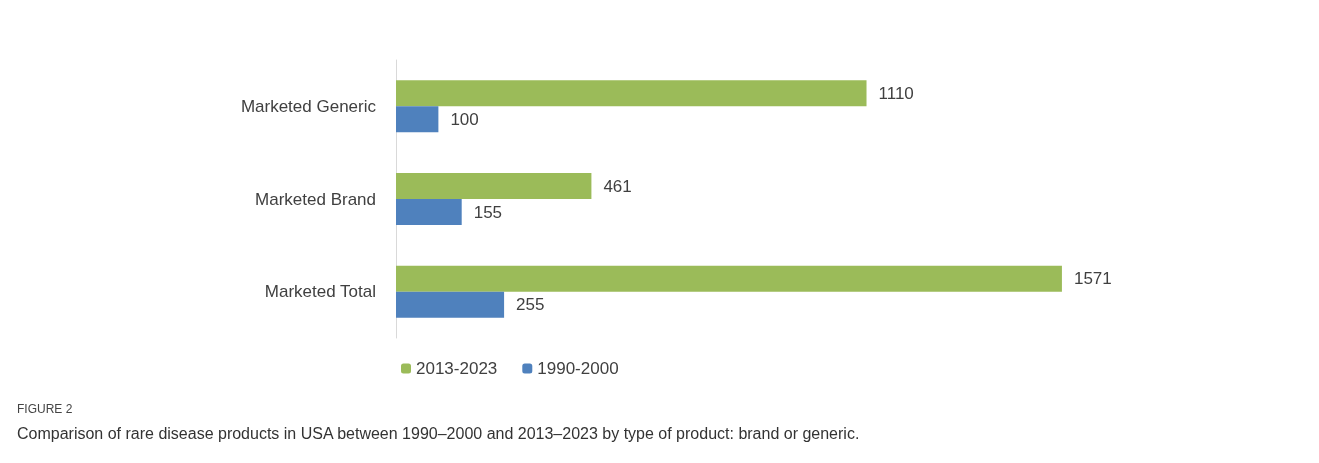 Image resolution: width=1319 pixels, height=463 pixels. I want to click on y-tick-label: Marketed Brand, so click(315, 199).